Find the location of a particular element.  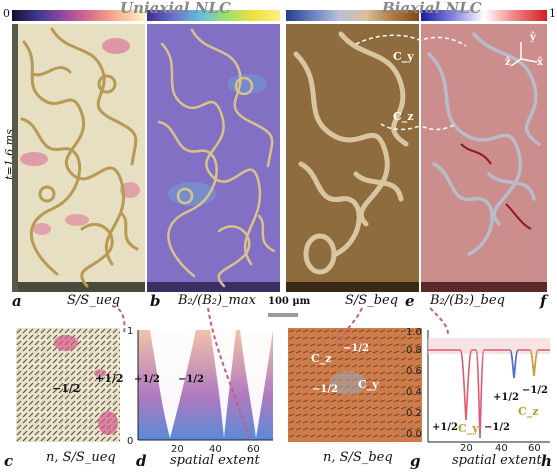

scale-bar-label: 100 μm is located at coordinates (289, 301).